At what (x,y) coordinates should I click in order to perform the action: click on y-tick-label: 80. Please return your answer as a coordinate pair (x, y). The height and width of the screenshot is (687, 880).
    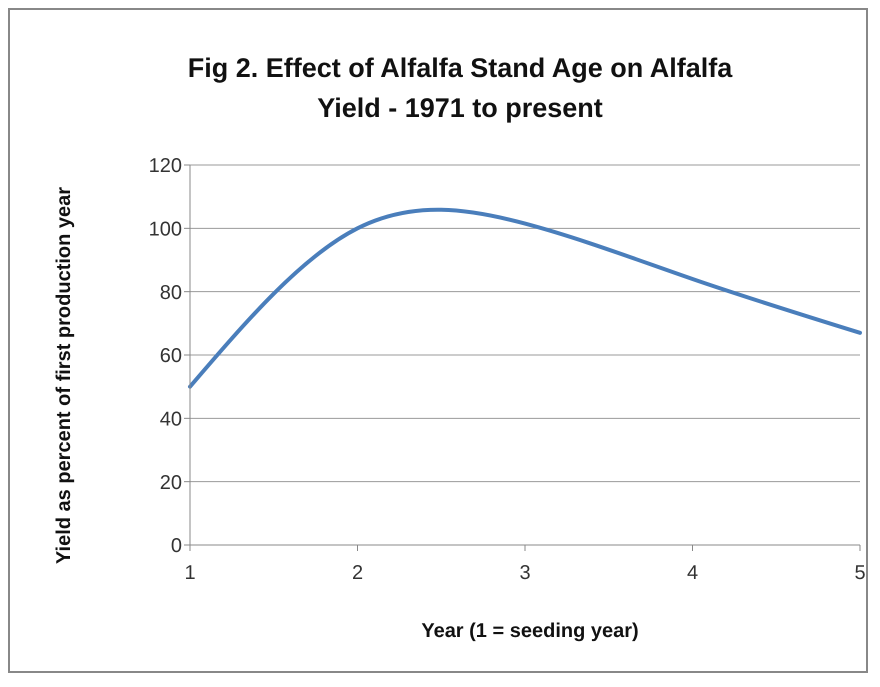
    Looking at the image, I should click on (171, 293).